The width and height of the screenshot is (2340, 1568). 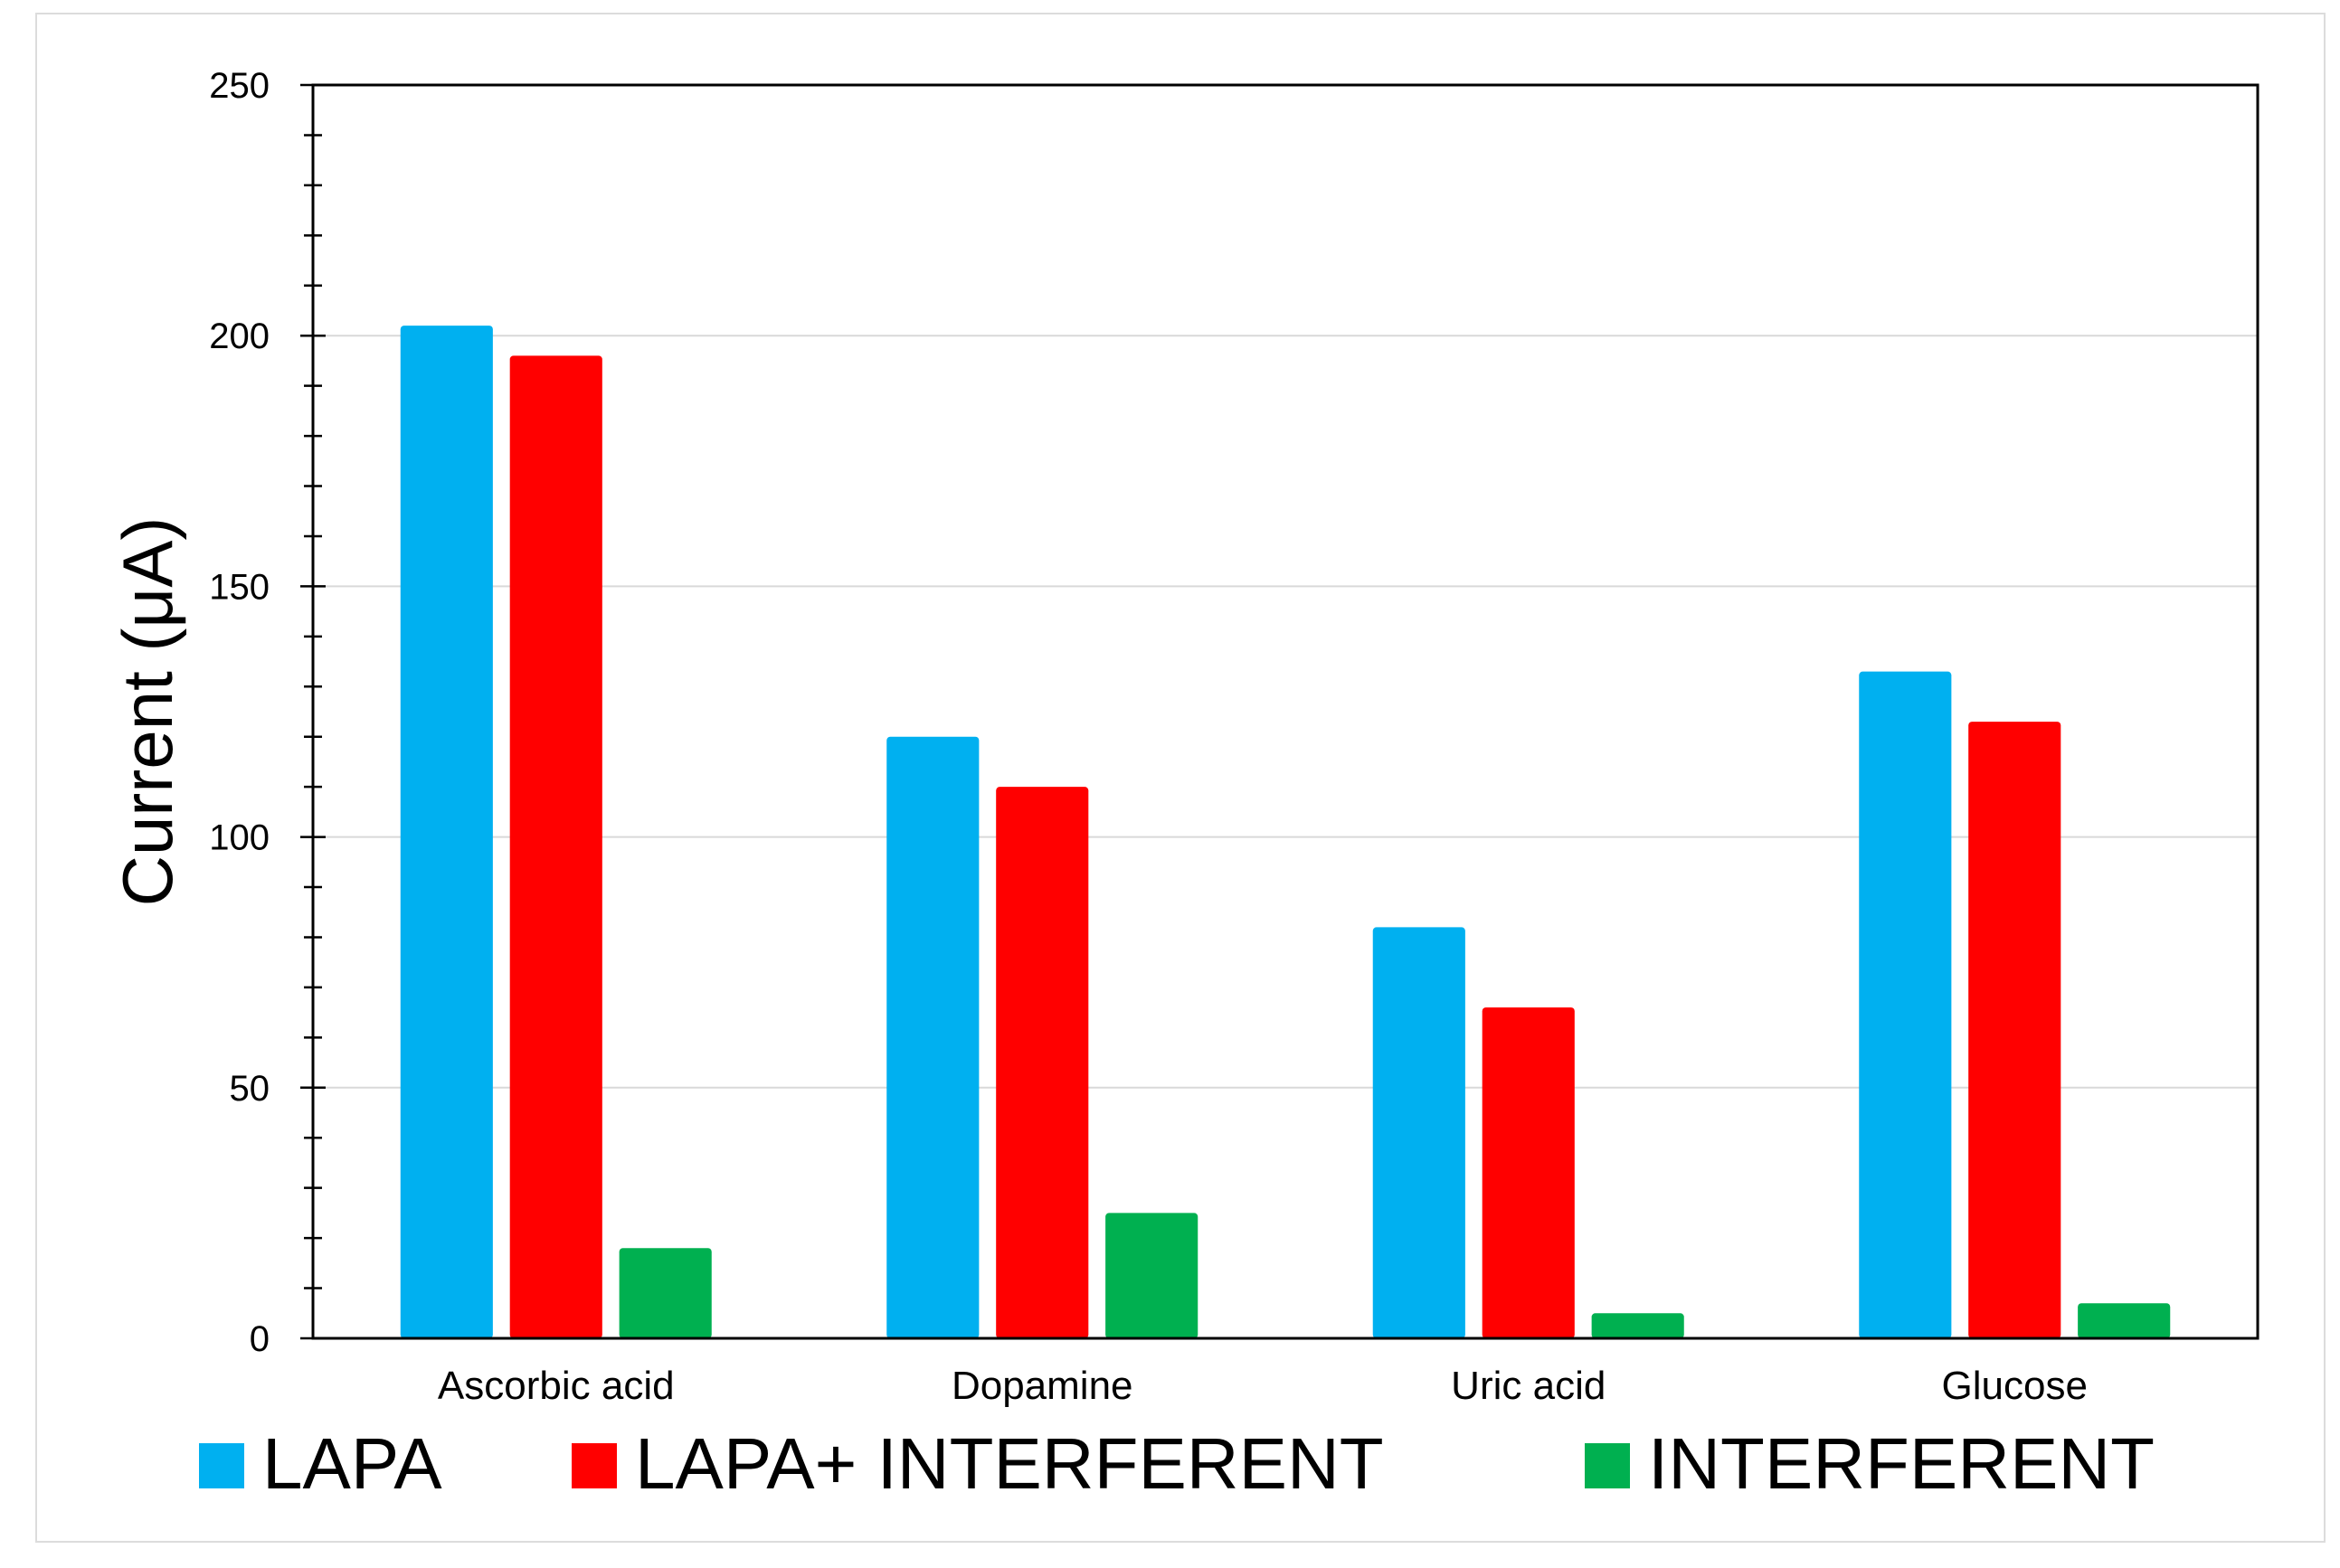 What do you see at coordinates (240, 336) in the screenshot?
I see `y-tick-label: 200` at bounding box center [240, 336].